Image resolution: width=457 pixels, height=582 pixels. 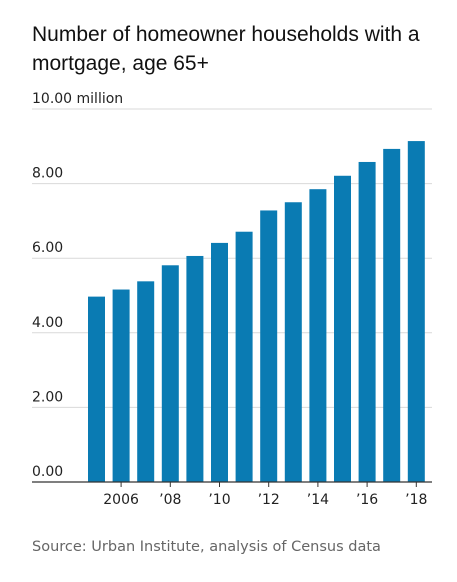 What do you see at coordinates (293, 342) in the screenshot?
I see `bar-2013` at bounding box center [293, 342].